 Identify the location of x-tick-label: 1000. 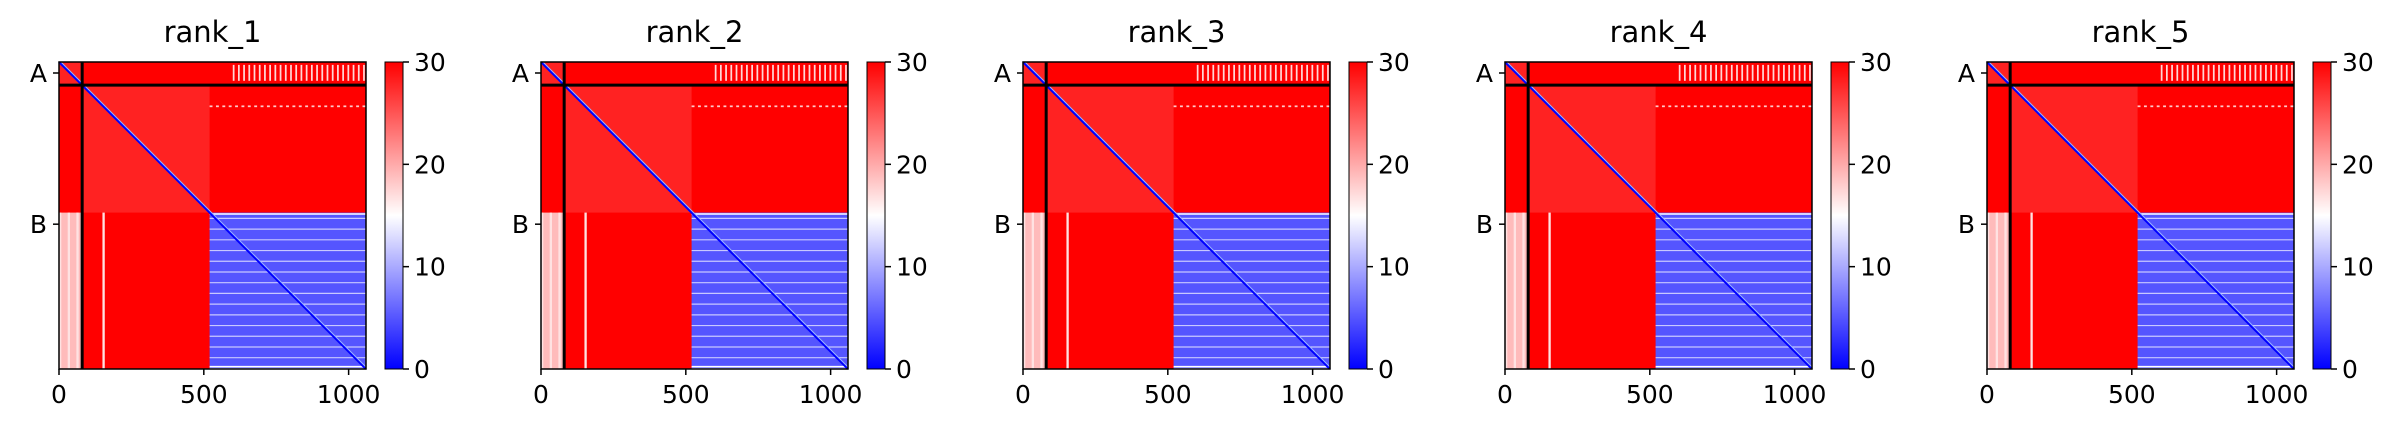
(1313, 394).